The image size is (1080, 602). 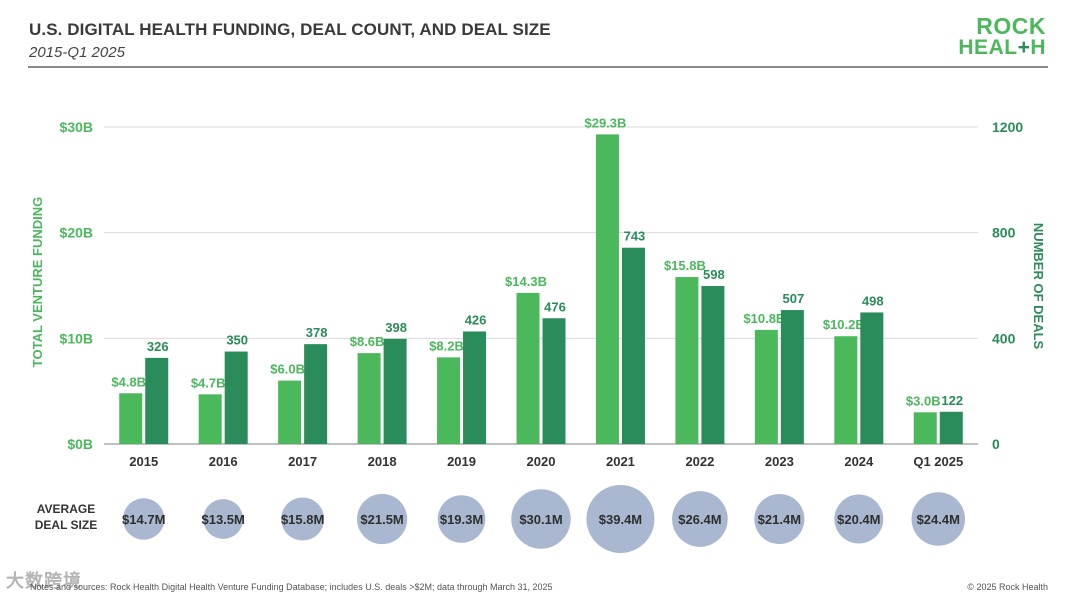 I want to click on left-axis-title: TOTAL VENTURE FUNDING, so click(x=37, y=282).